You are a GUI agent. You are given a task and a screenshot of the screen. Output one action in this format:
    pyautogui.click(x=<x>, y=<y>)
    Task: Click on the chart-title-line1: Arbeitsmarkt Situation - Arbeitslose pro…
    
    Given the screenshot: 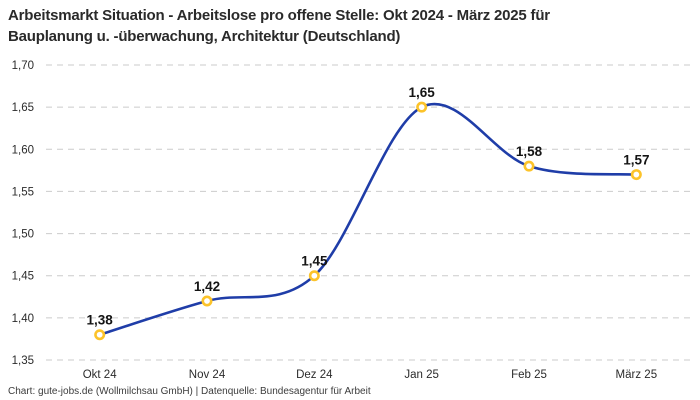 What is the action you would take?
    pyautogui.click(x=279, y=15)
    